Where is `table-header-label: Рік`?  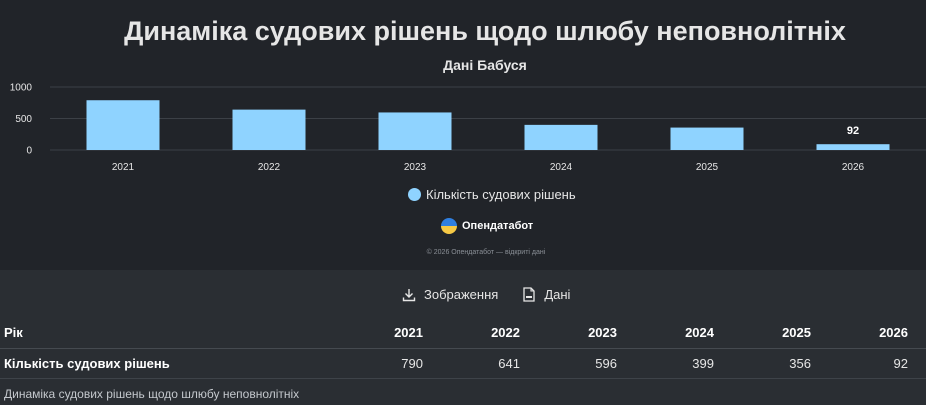
table-header-label: Рік is located at coordinates (172, 333).